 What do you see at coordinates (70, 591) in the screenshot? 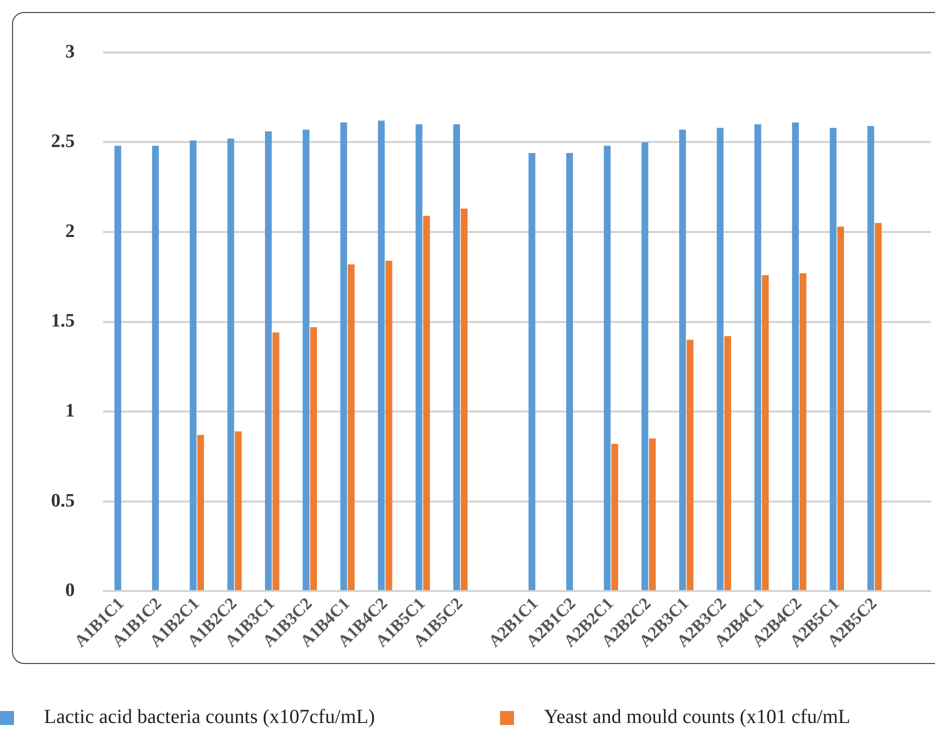
I see `y-tick-label: 0` at bounding box center [70, 591].